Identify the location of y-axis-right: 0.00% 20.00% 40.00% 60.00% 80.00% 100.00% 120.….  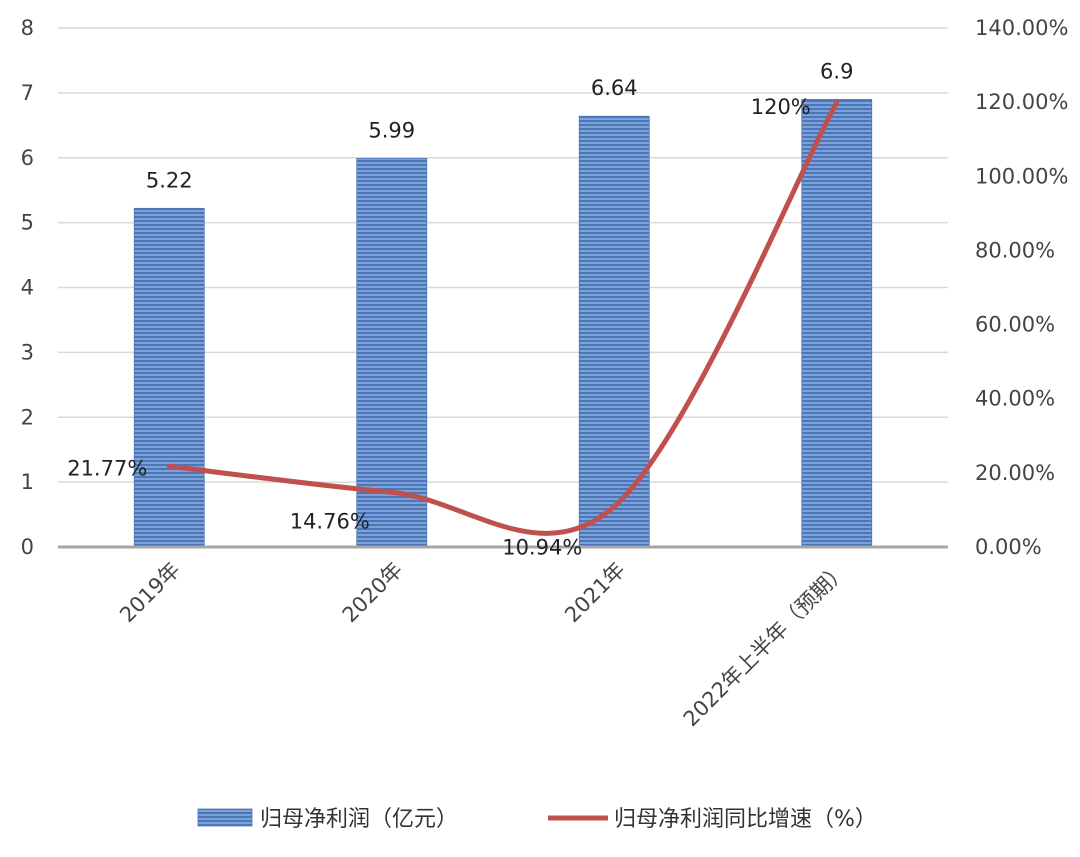
(1021, 287).